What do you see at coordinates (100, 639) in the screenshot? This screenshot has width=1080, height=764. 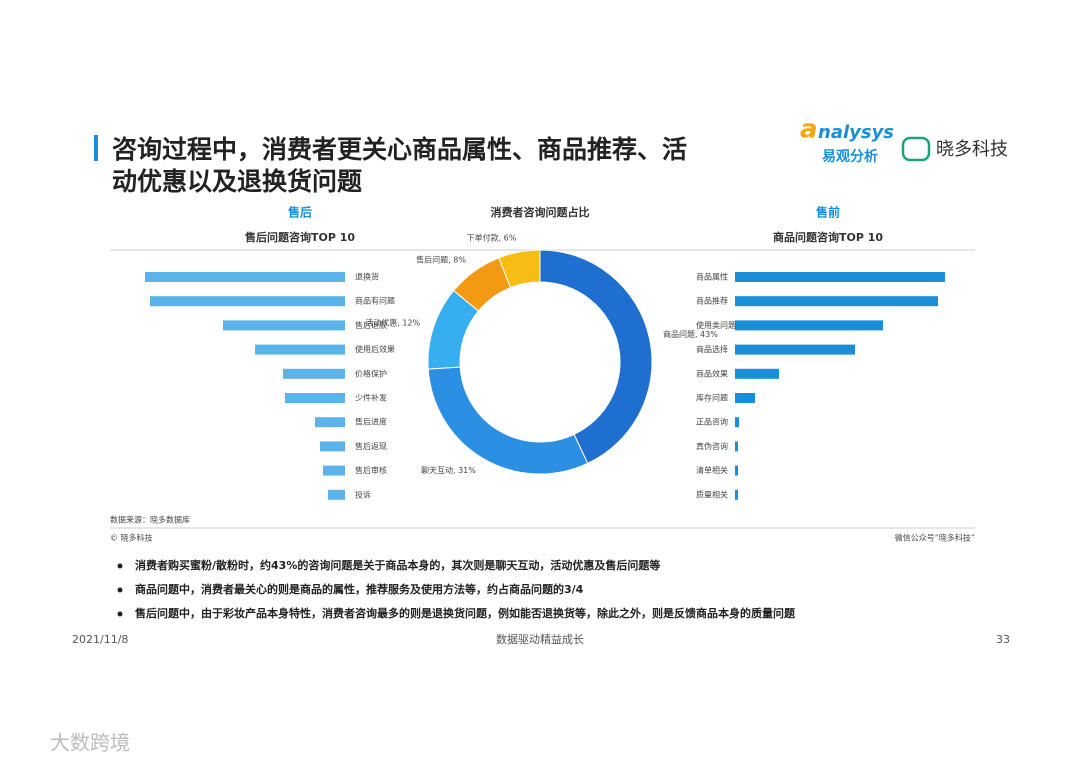 I see `footer-date: 2021/11/8` at bounding box center [100, 639].